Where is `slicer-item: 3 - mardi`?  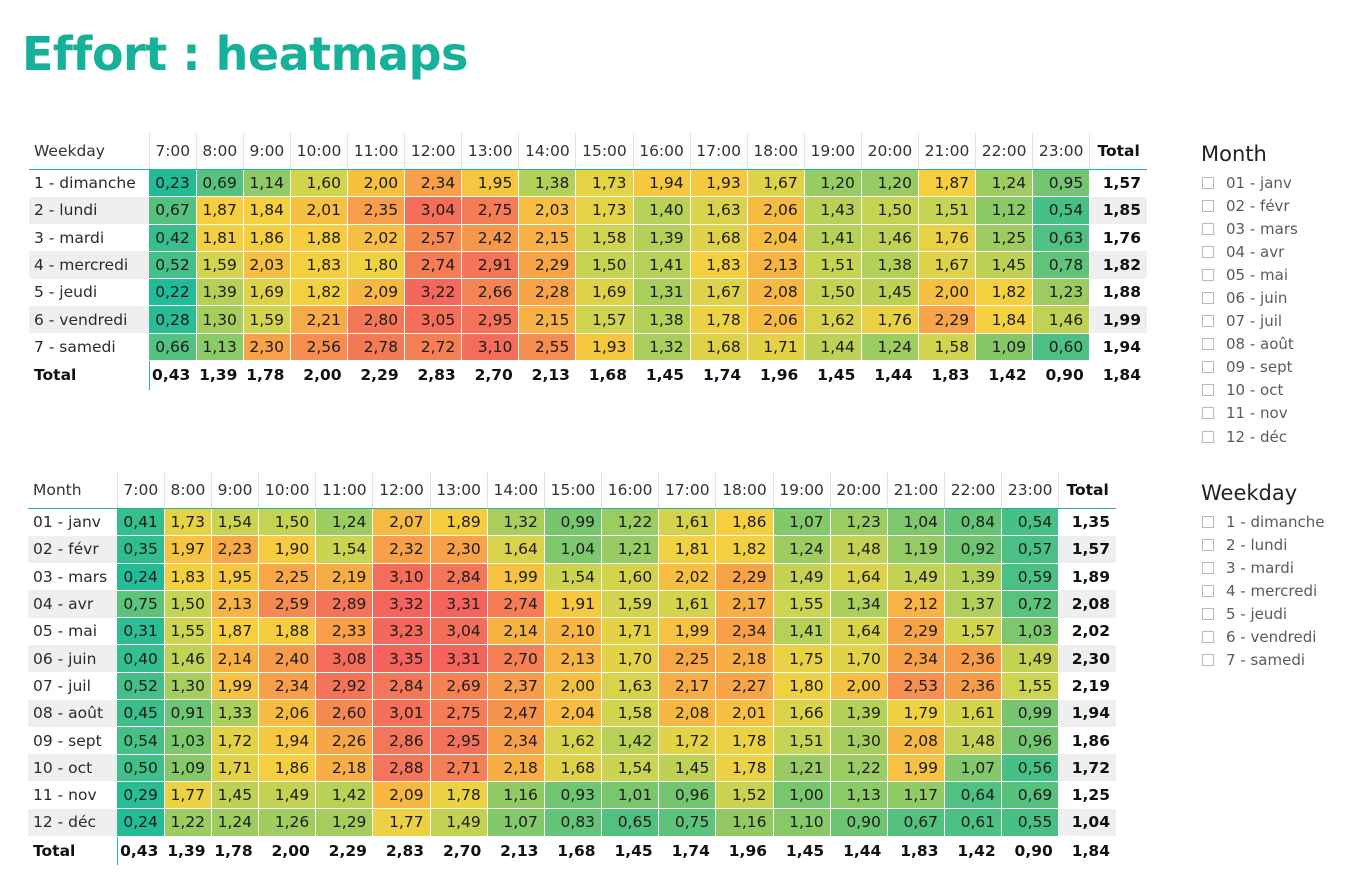
slicer-item: 3 - mardi is located at coordinates (1262, 567).